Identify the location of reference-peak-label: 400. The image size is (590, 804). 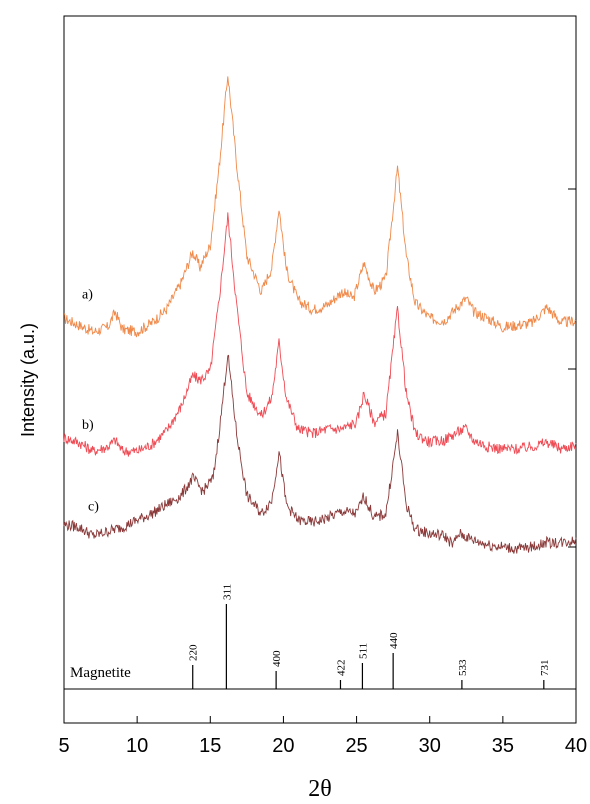
(277, 658).